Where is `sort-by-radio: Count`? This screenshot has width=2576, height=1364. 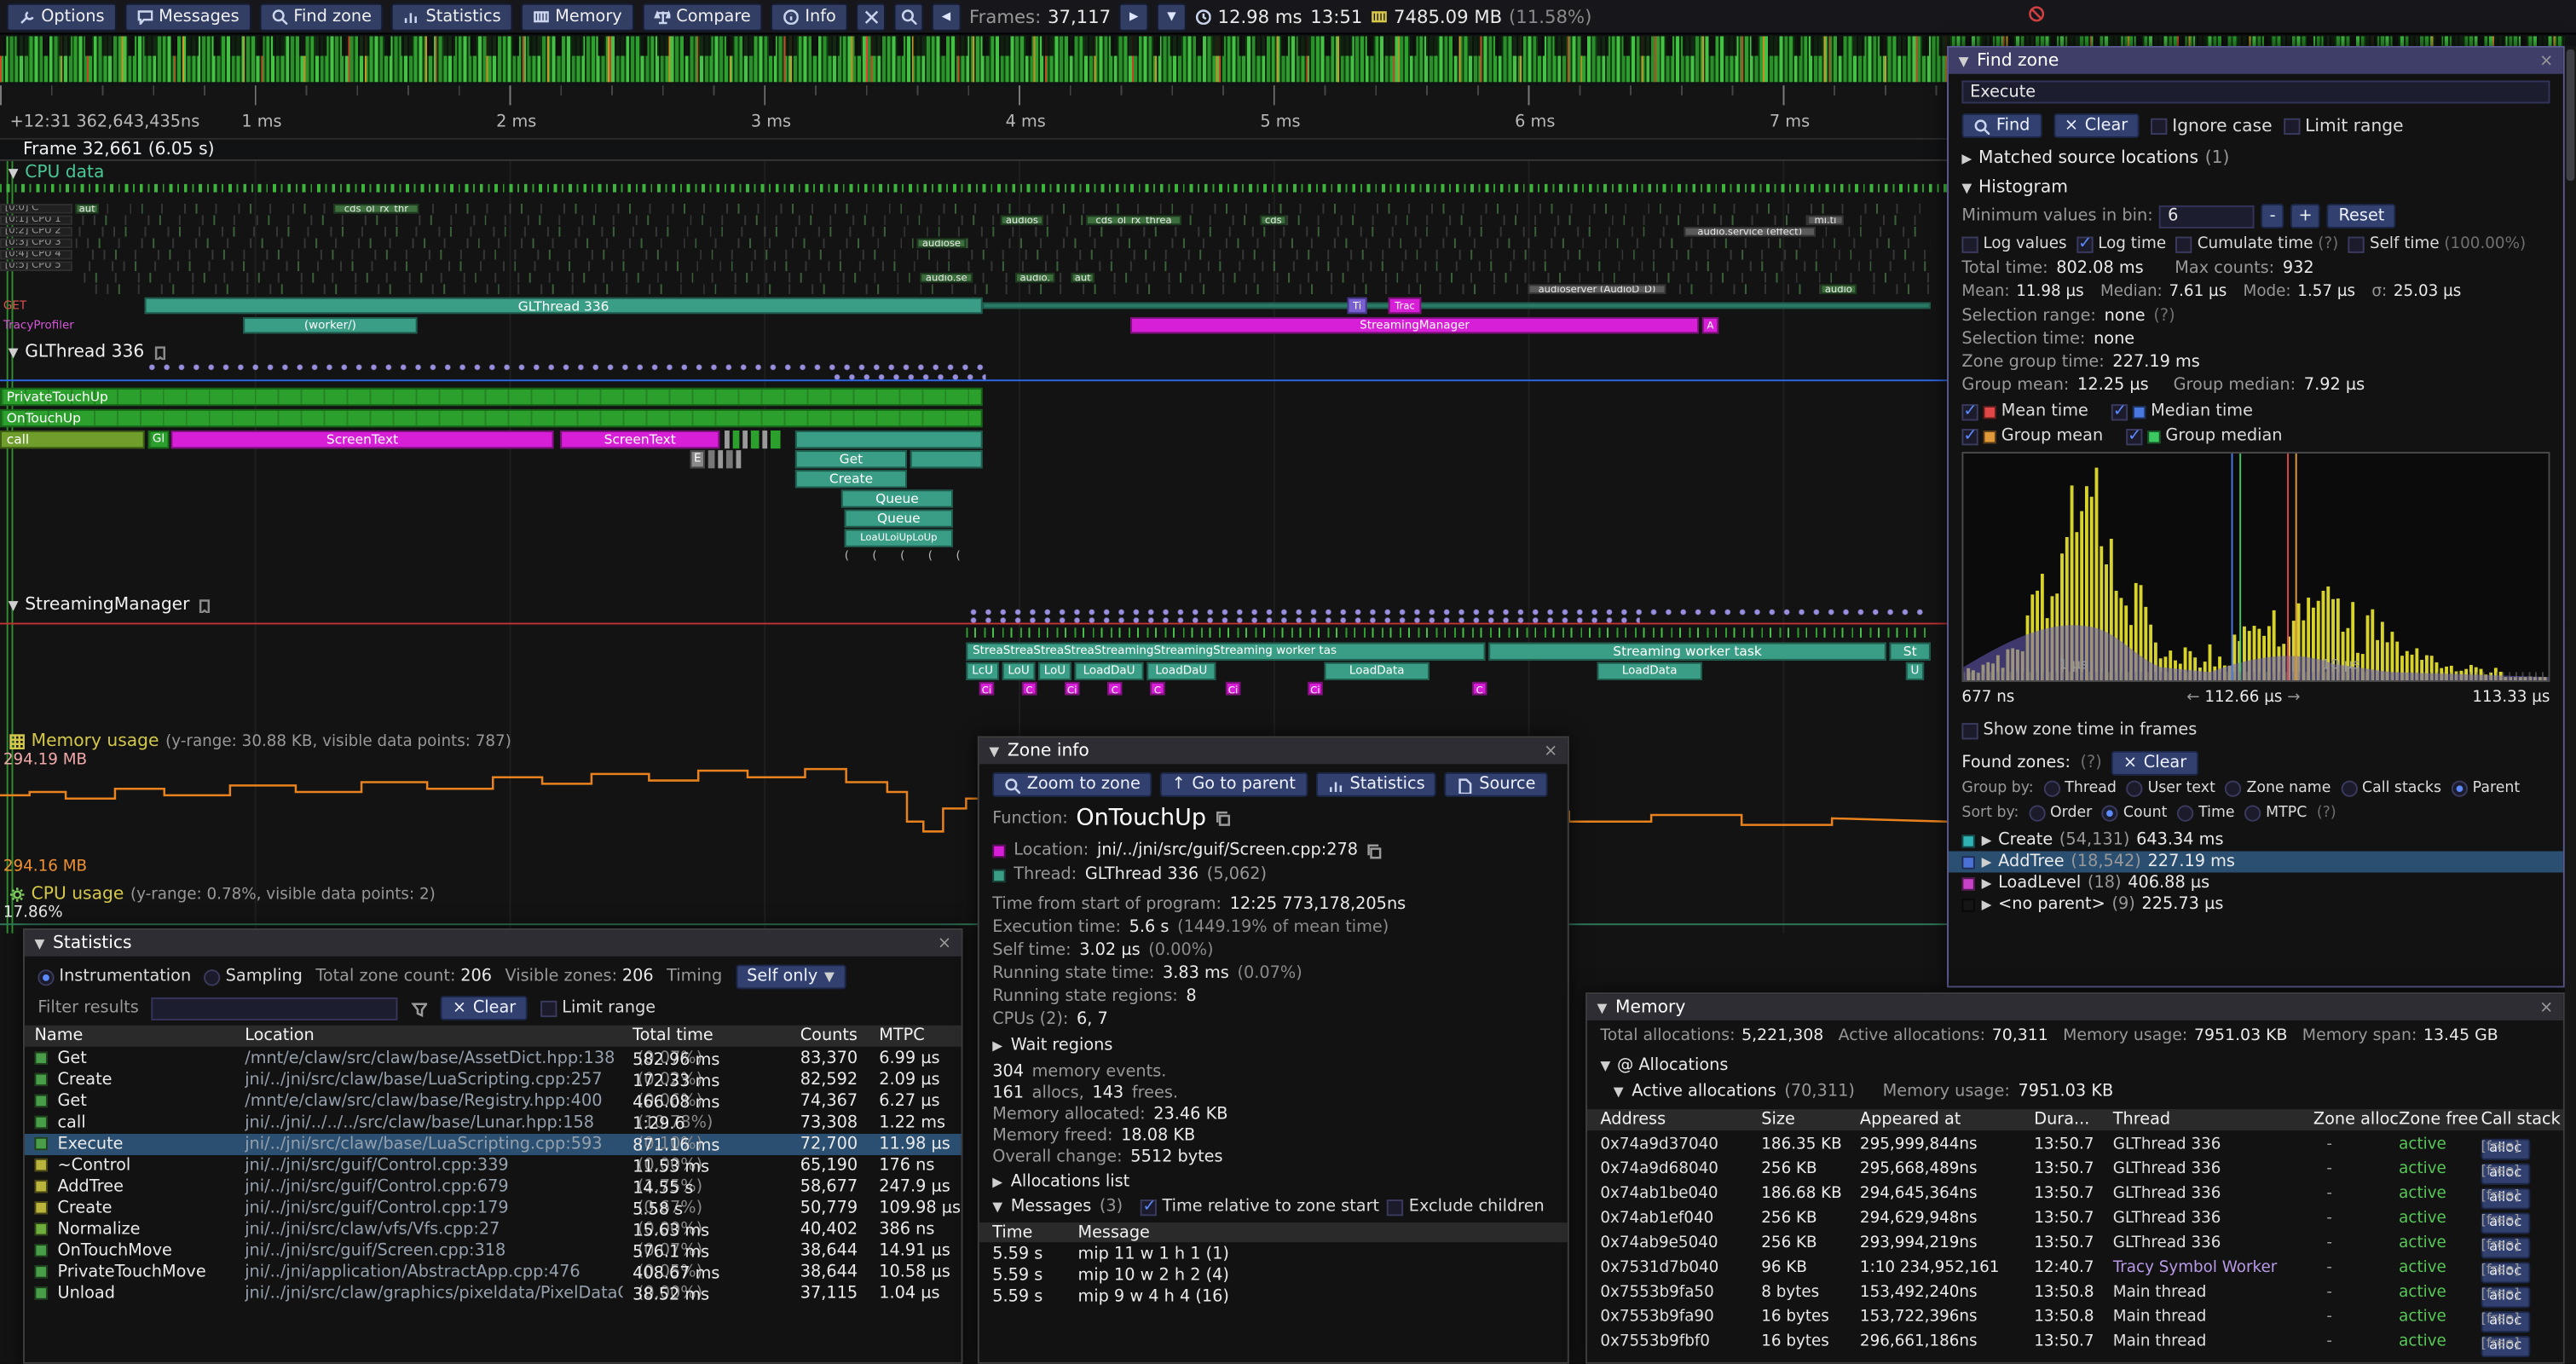 sort-by-radio: Count is located at coordinates (2134, 814).